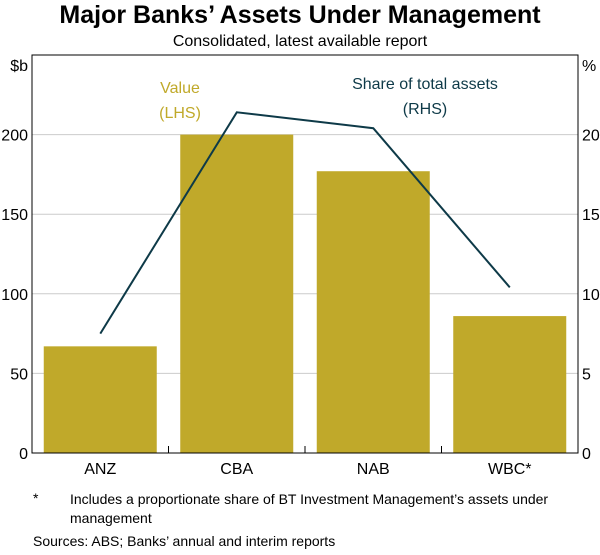 The width and height of the screenshot is (600, 555). What do you see at coordinates (305, 449) in the screenshot?
I see `x-ticks` at bounding box center [305, 449].